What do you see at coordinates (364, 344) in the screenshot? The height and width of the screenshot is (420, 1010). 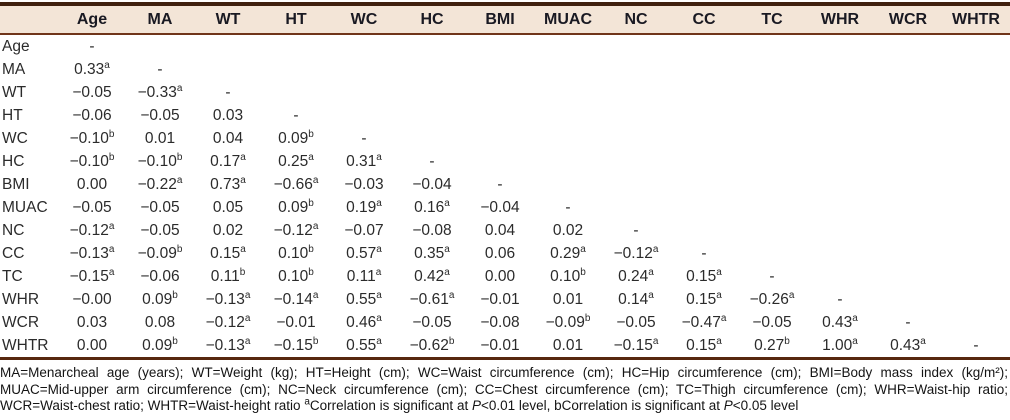 I see `correlation-cell: 0.55a` at bounding box center [364, 344].